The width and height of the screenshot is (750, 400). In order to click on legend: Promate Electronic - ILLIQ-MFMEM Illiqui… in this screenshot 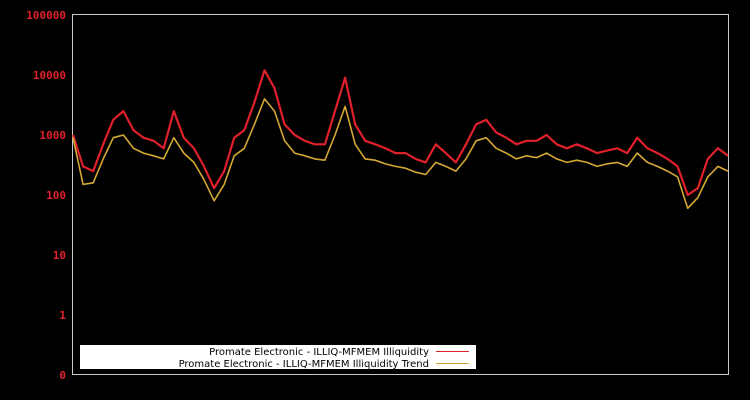, I will do `click(278, 357)`.